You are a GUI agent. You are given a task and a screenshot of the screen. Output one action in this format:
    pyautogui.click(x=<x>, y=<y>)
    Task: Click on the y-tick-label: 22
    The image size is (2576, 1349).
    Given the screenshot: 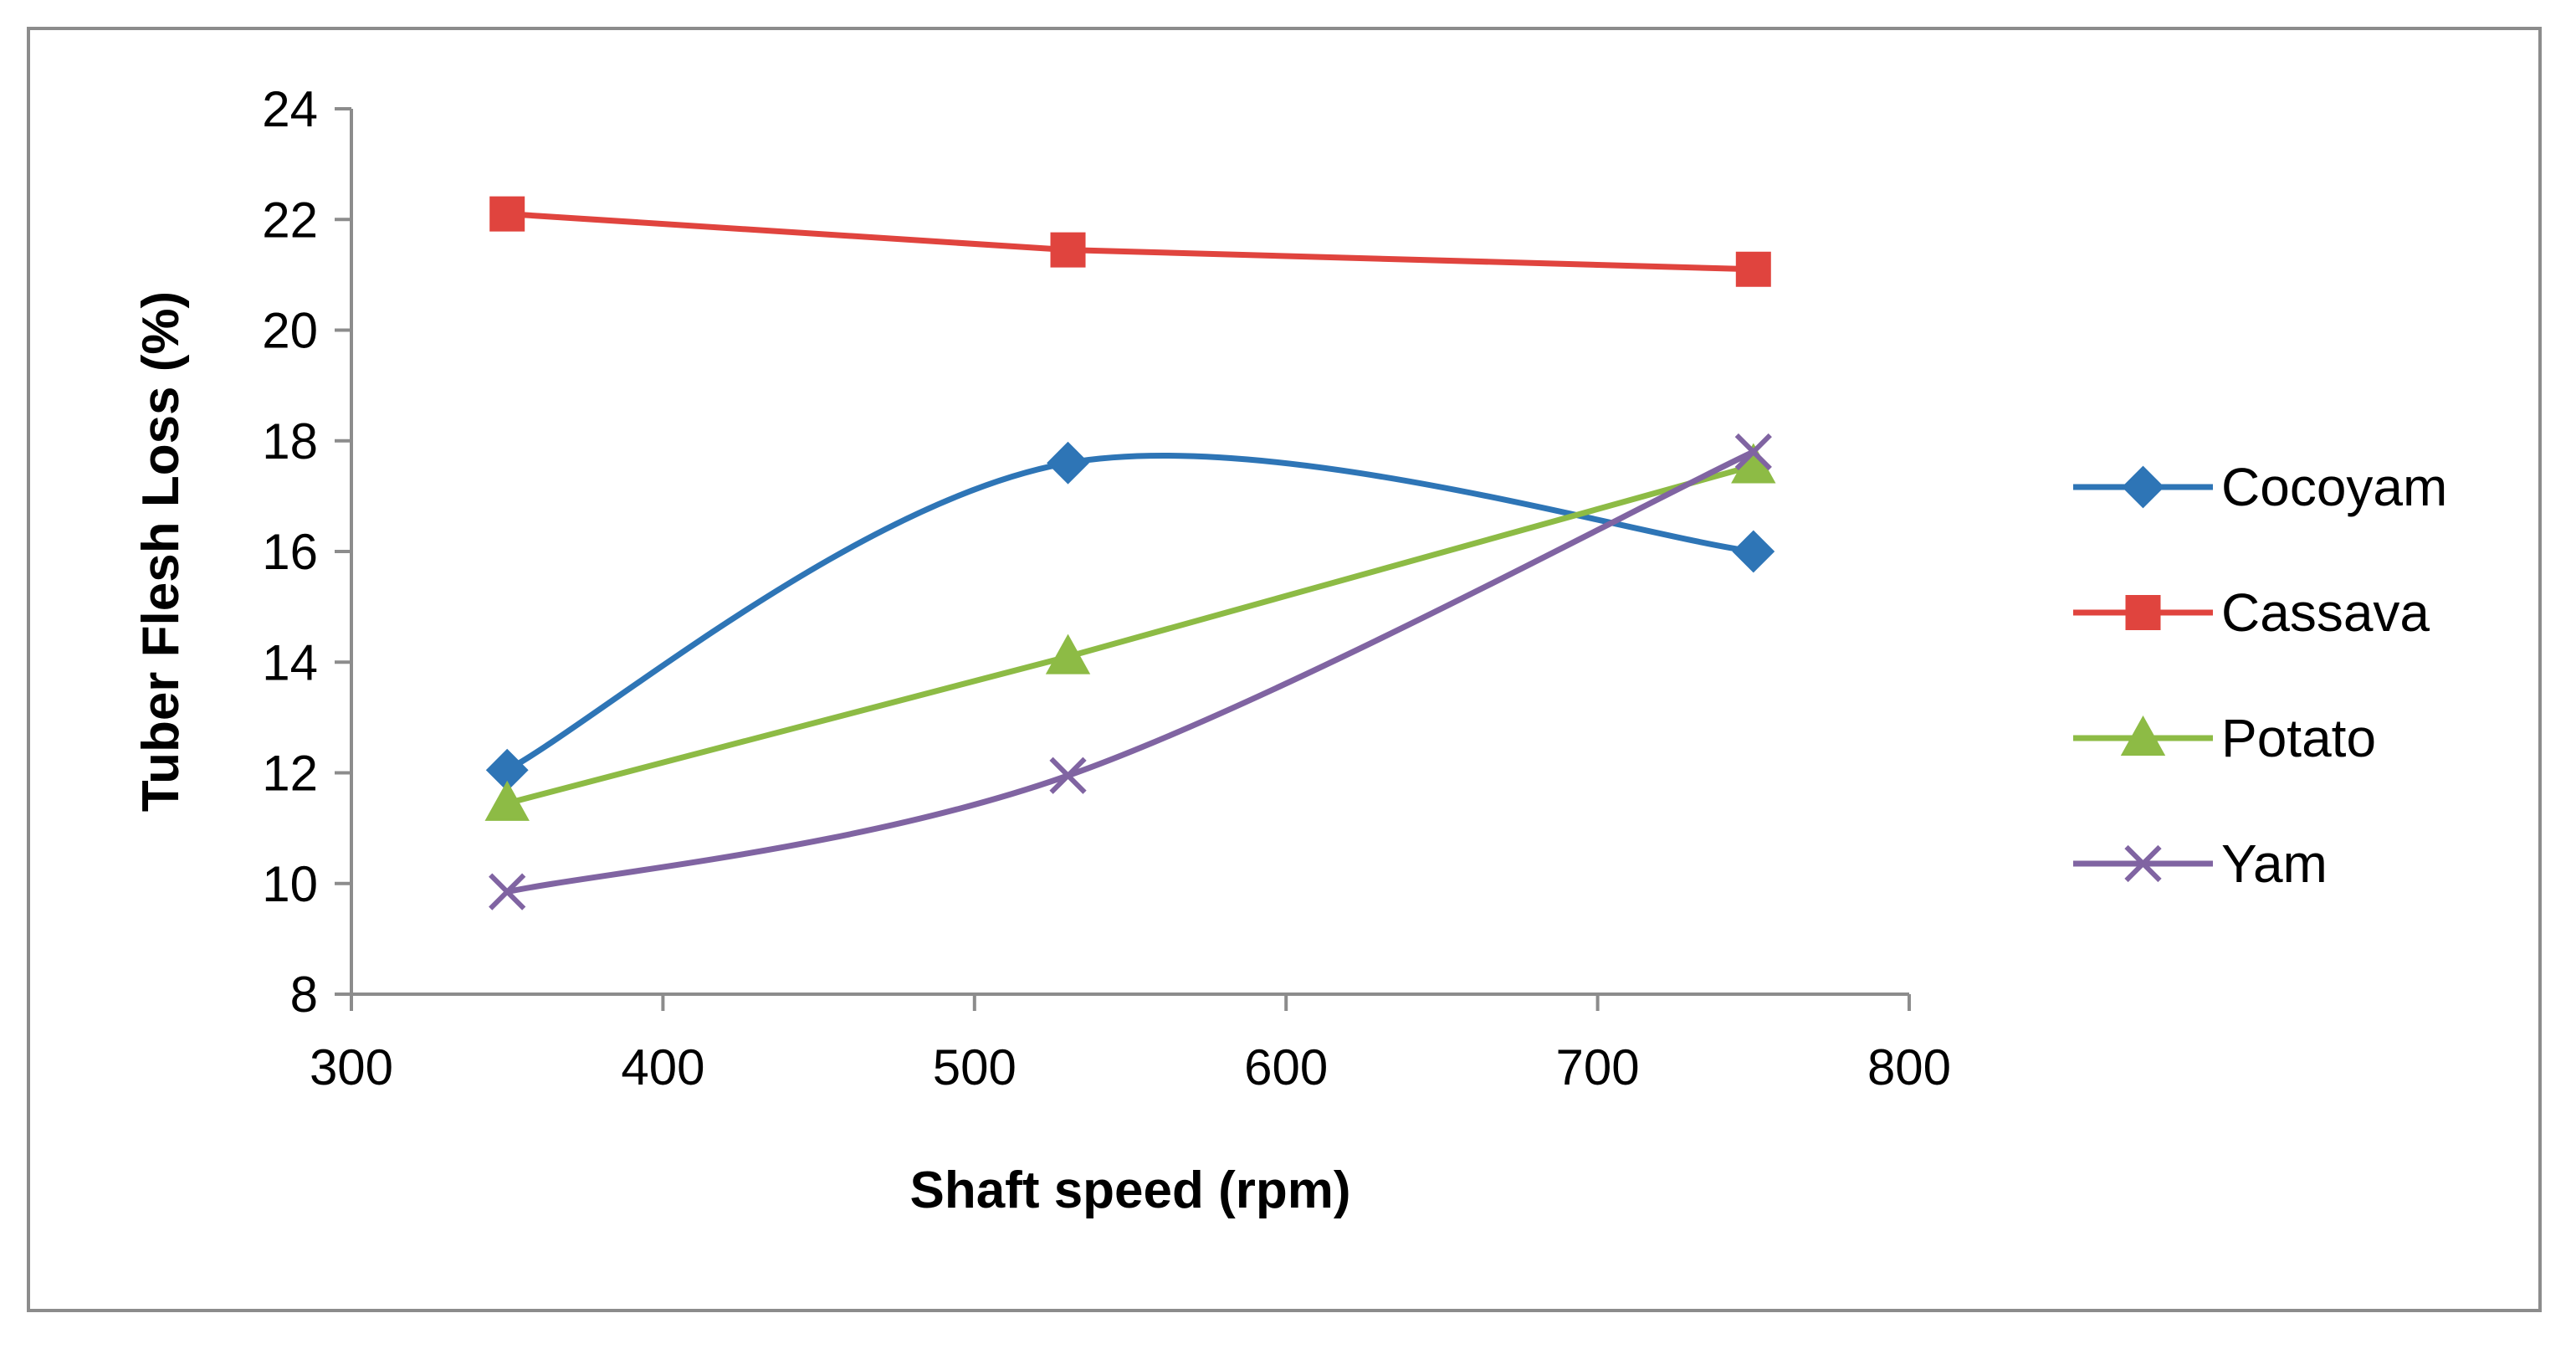 What is the action you would take?
    pyautogui.click(x=290, y=220)
    